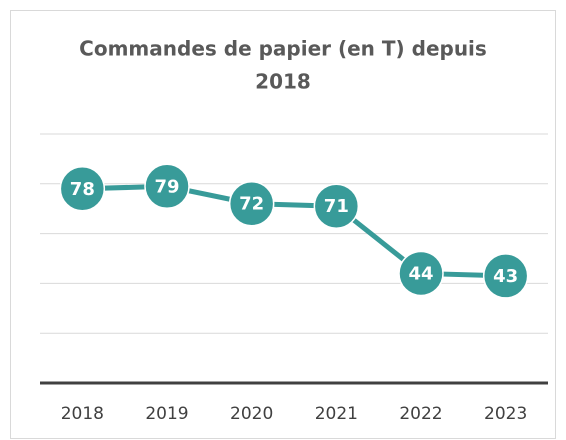  I want to click on data-label: 43, so click(505, 276).